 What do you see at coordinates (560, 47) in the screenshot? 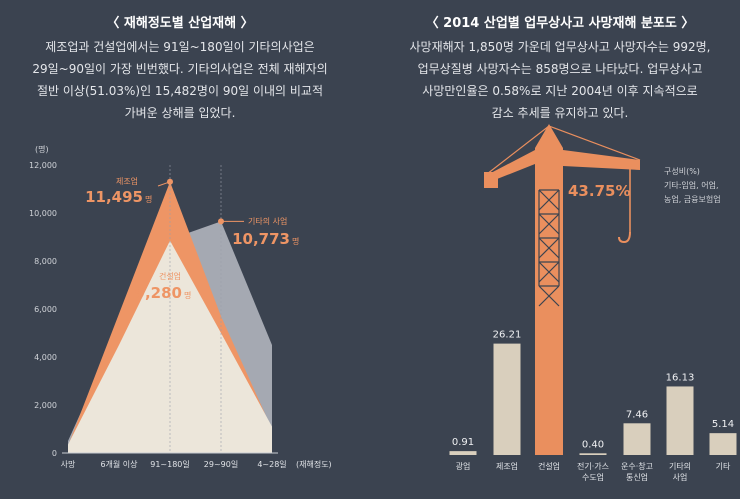
I see `right-desc-line: 사망재해자 1,850명 가운데 업무상사고 사망자수는 992명,` at bounding box center [560, 47].